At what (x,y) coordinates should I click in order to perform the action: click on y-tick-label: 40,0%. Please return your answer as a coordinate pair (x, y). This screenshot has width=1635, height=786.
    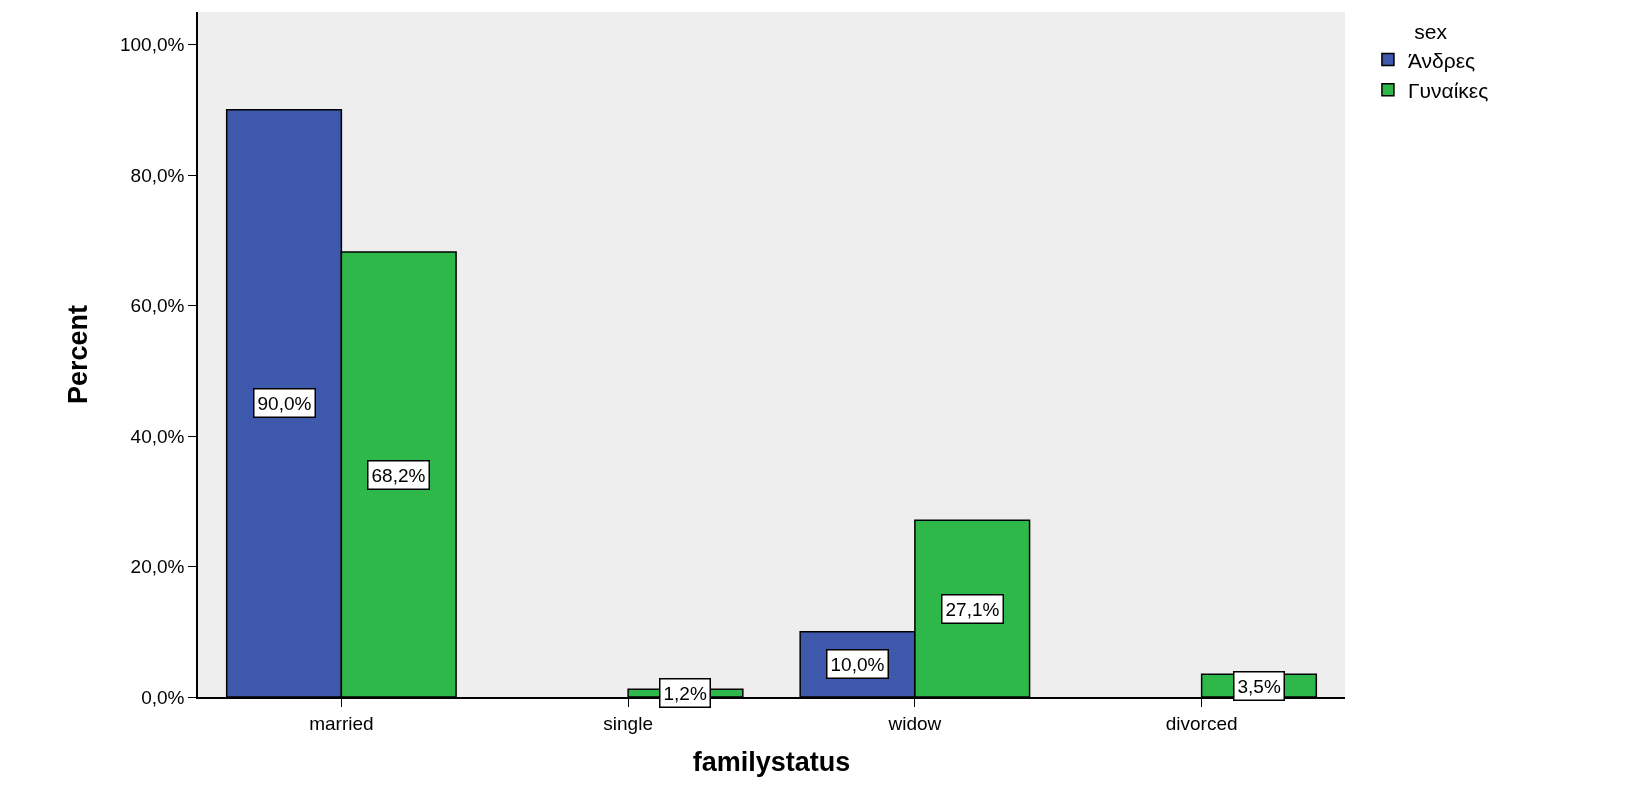
    Looking at the image, I should click on (157, 436).